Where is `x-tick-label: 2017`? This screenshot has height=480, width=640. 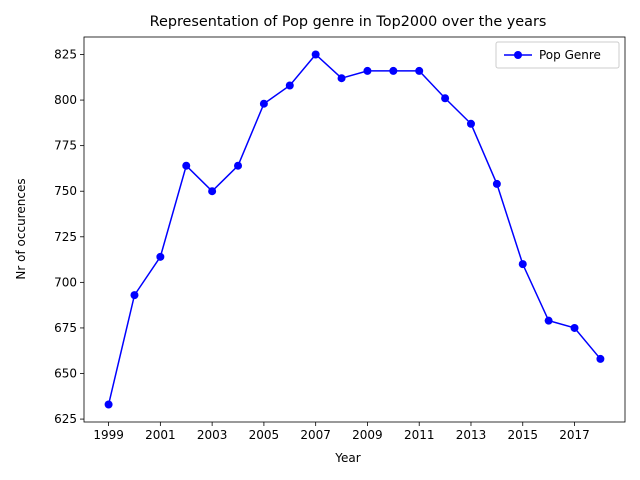 x-tick-label: 2017 is located at coordinates (574, 435).